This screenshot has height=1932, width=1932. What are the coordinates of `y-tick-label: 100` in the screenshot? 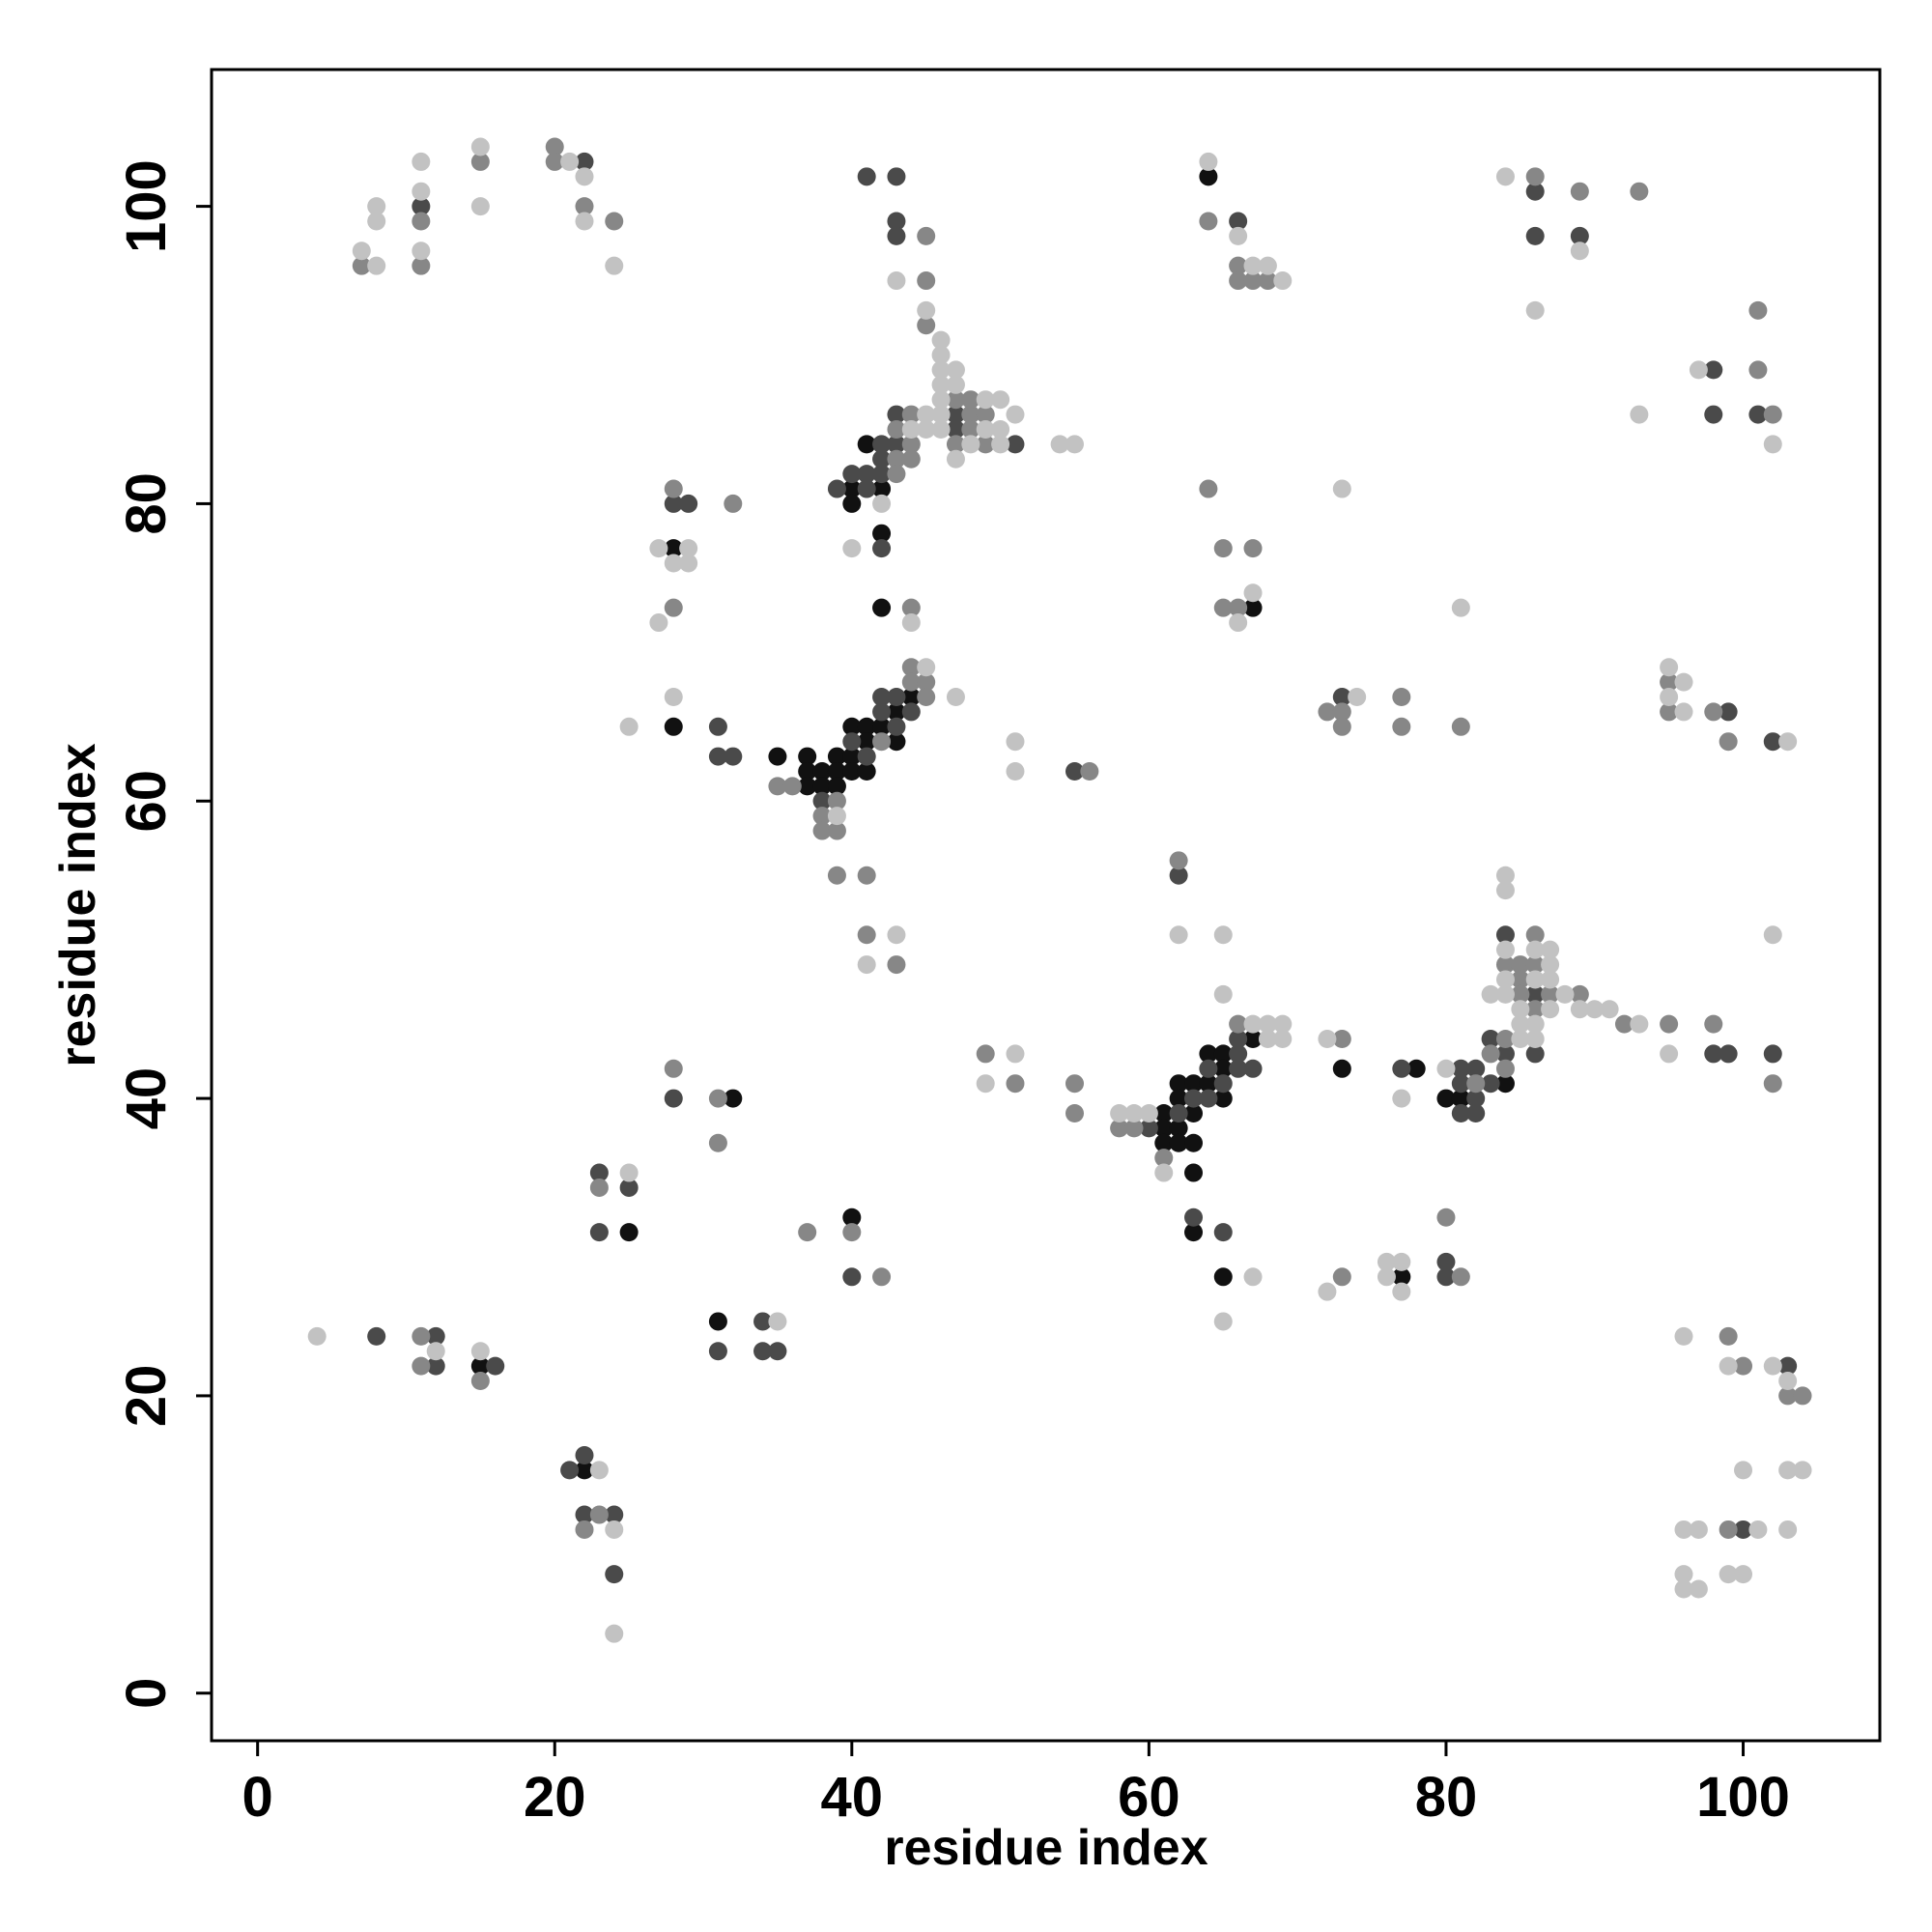 It's located at (146, 206).